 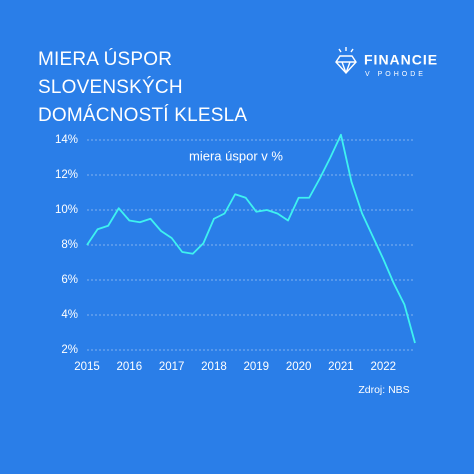 I want to click on logo-tagline: V POHODE, so click(x=395, y=74).